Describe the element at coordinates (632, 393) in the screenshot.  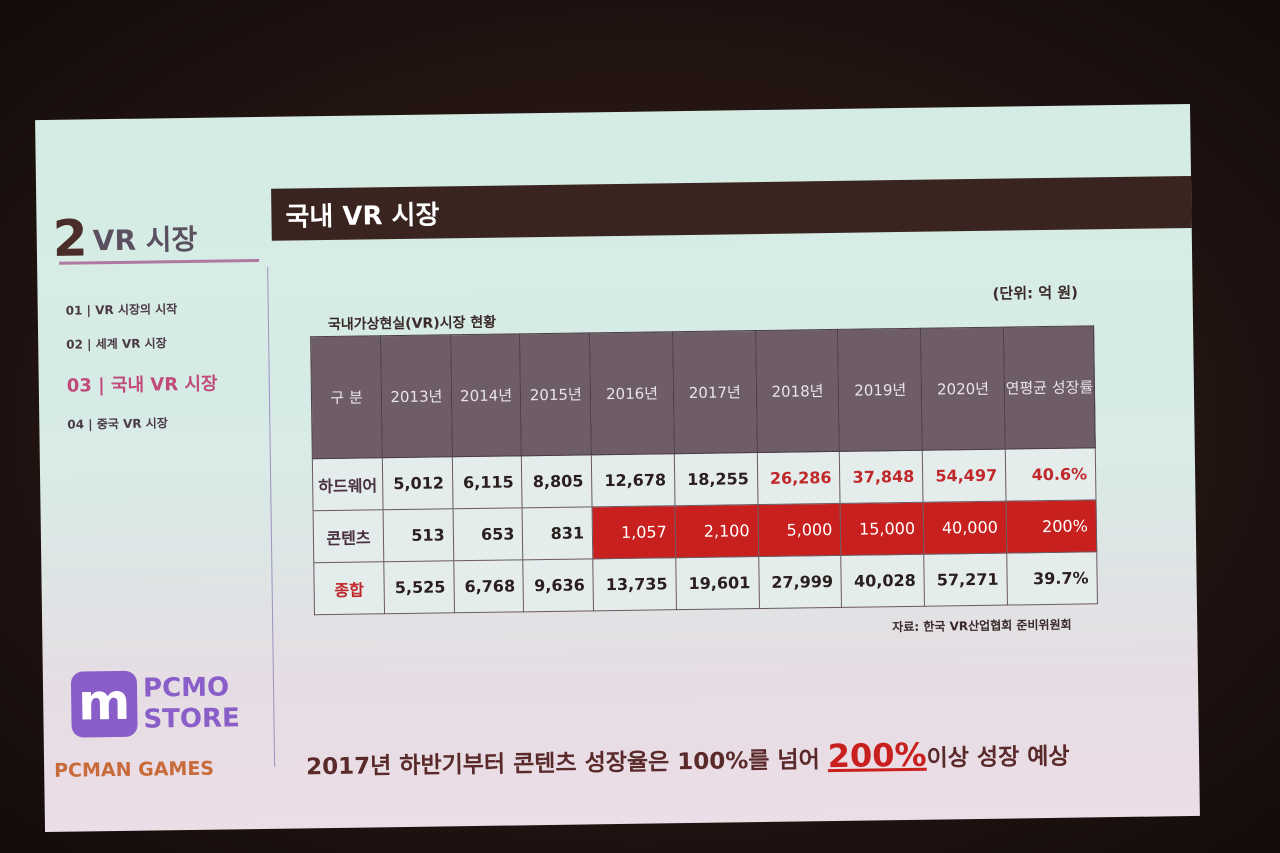
I see `header-cell: 2016년` at that location.